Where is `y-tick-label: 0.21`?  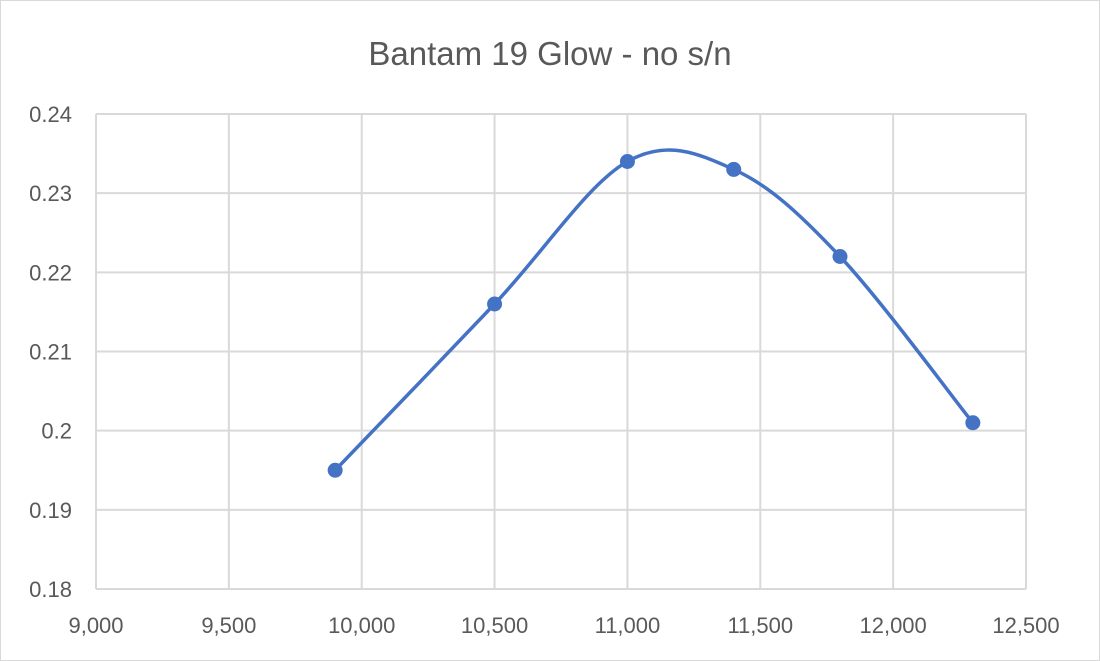 y-tick-label: 0.21 is located at coordinates (50, 352).